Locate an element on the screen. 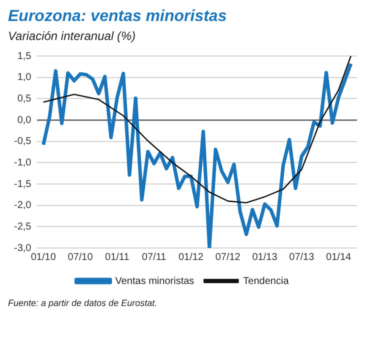 The width and height of the screenshot is (373, 338). y-tick-label: -2,5 is located at coordinates (23, 226).